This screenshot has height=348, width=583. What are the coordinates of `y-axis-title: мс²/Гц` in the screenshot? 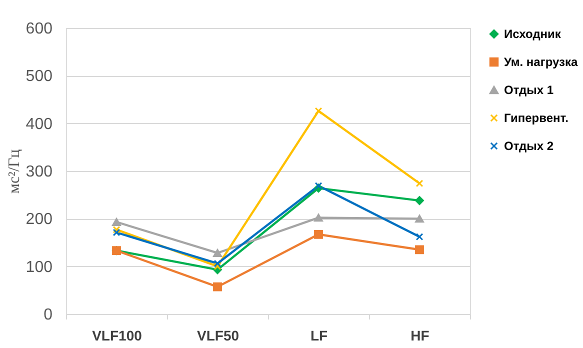 It's located at (14, 171).